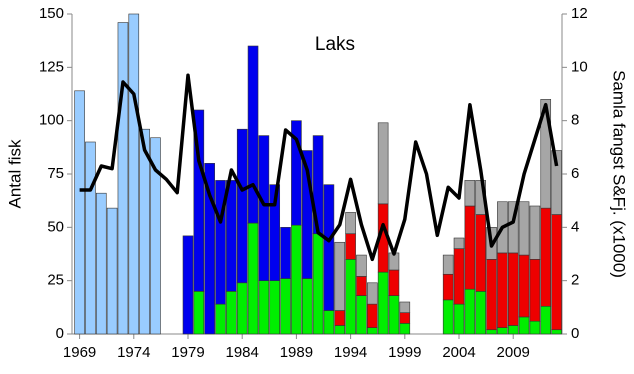  What do you see at coordinates (51, 13) in the screenshot?
I see `y-tick-label: 150` at bounding box center [51, 13].